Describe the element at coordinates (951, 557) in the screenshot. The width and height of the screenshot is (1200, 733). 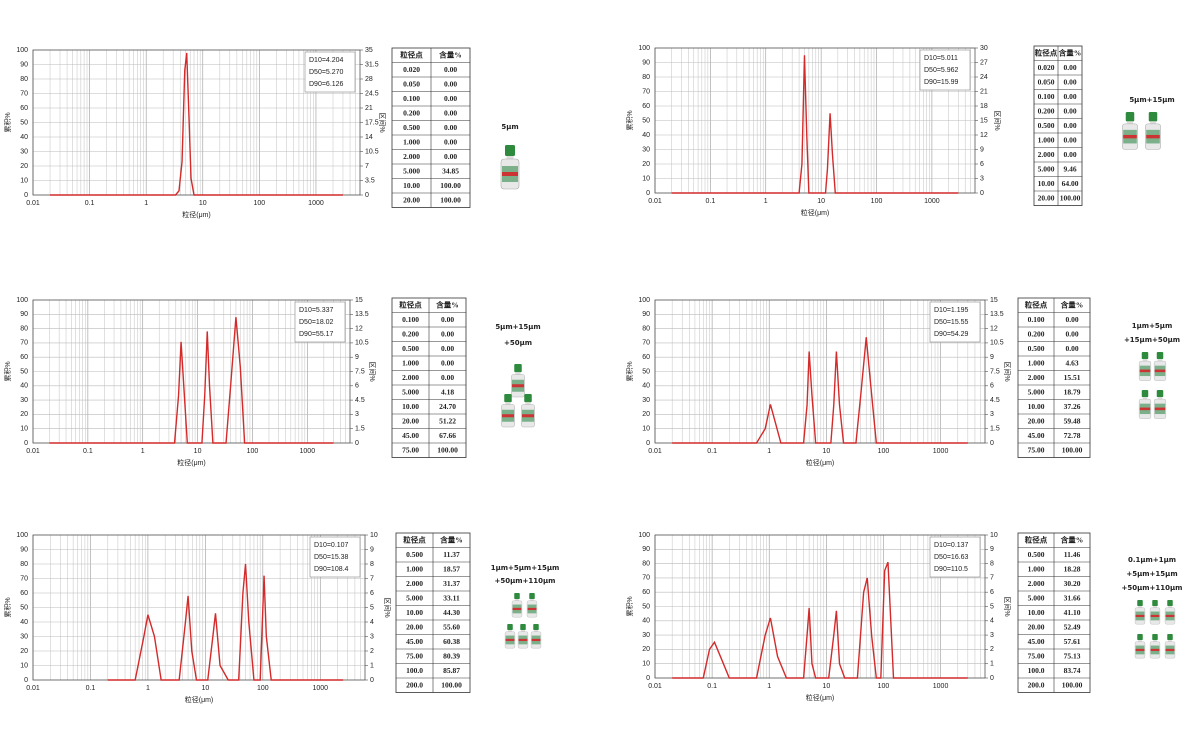
I see `stats-text: D50=16.63` at that location.